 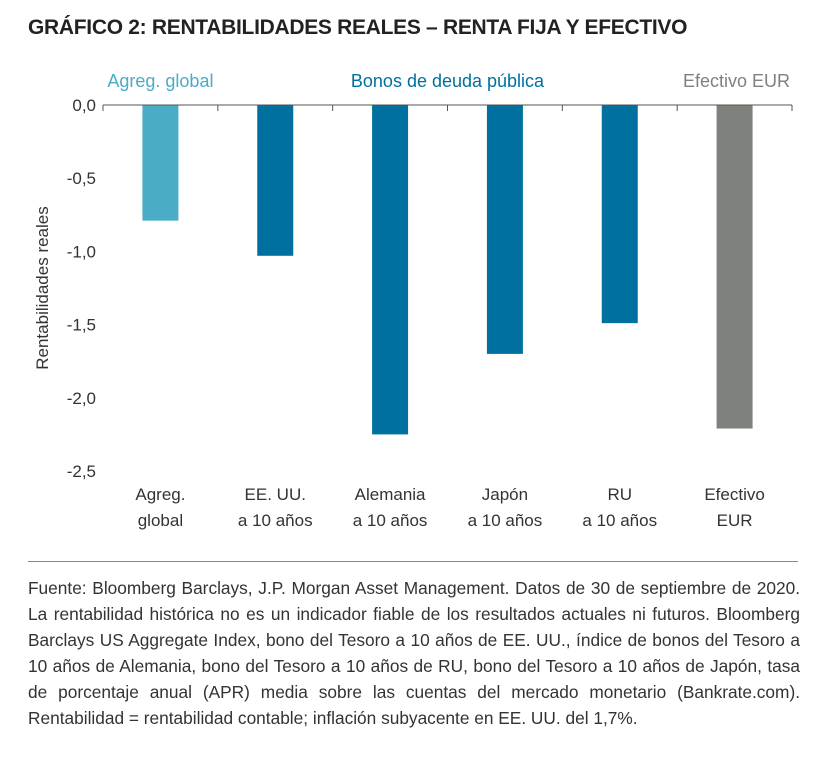 What do you see at coordinates (736, 81) in the screenshot?
I see `group-label: Efectivo EUR` at bounding box center [736, 81].